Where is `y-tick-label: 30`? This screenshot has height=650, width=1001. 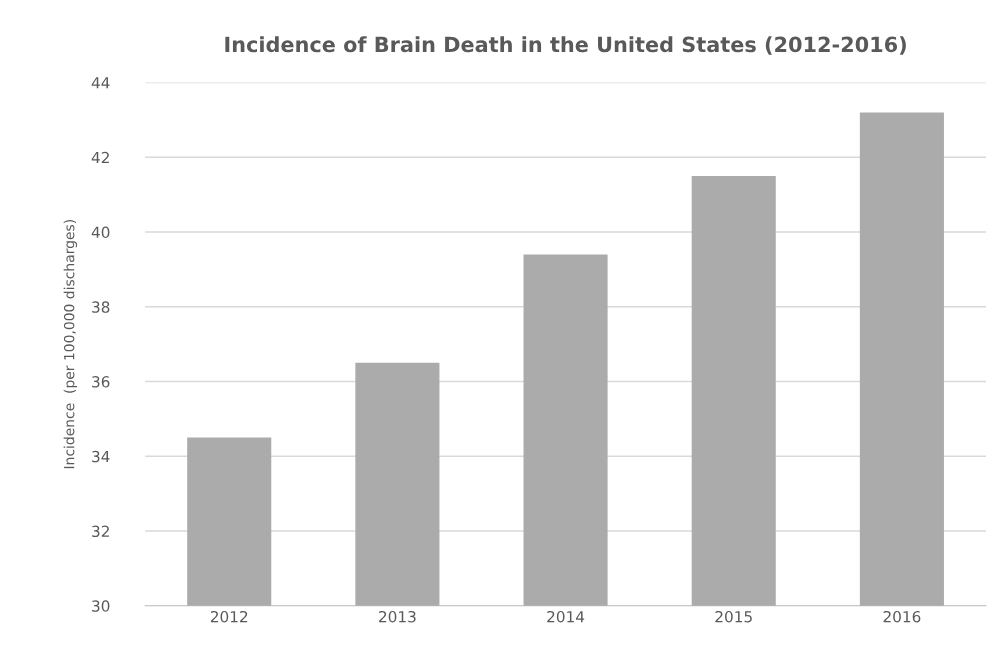
y-tick-label: 30 is located at coordinates (101, 606).